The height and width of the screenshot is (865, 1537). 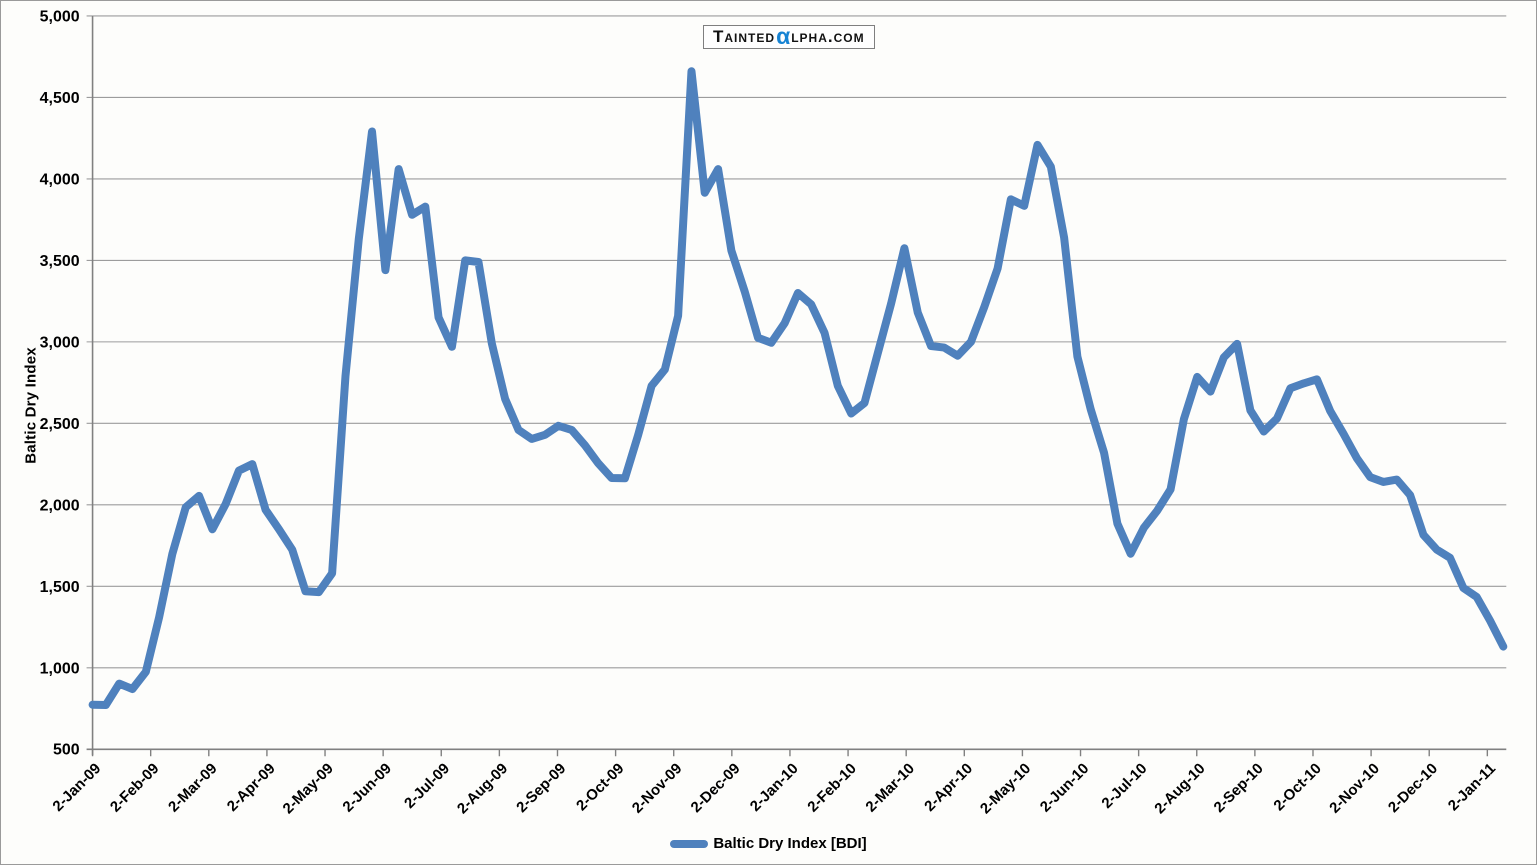 I want to click on x-tick-label: 2-Oct-09, so click(x=600, y=787).